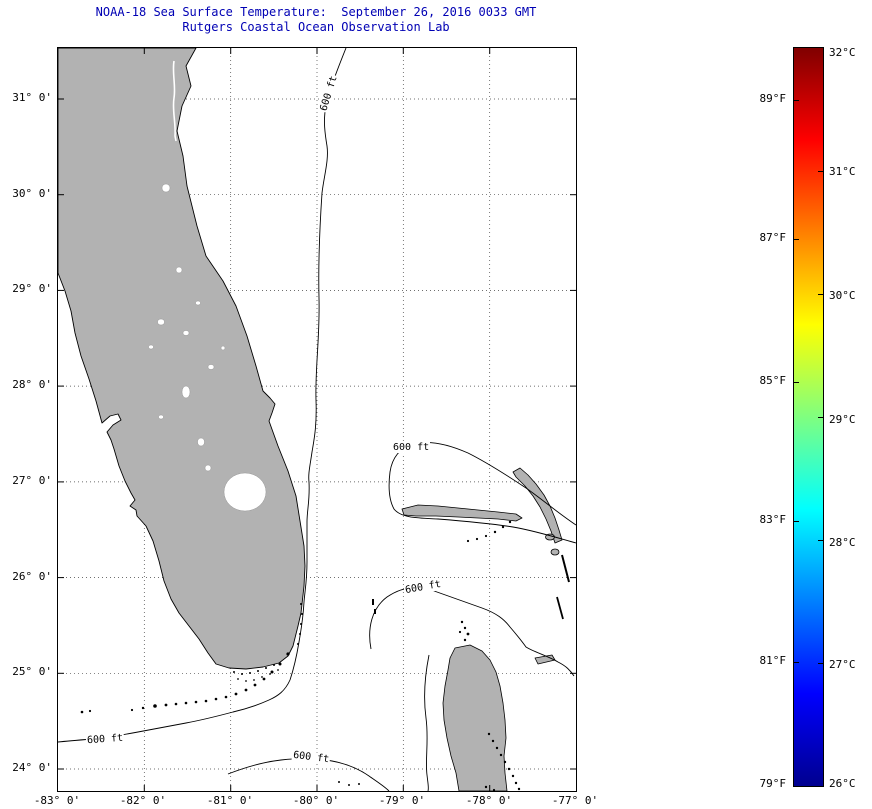  Describe the element at coordinates (808, 417) in the screenshot. I see `colorbar` at that location.